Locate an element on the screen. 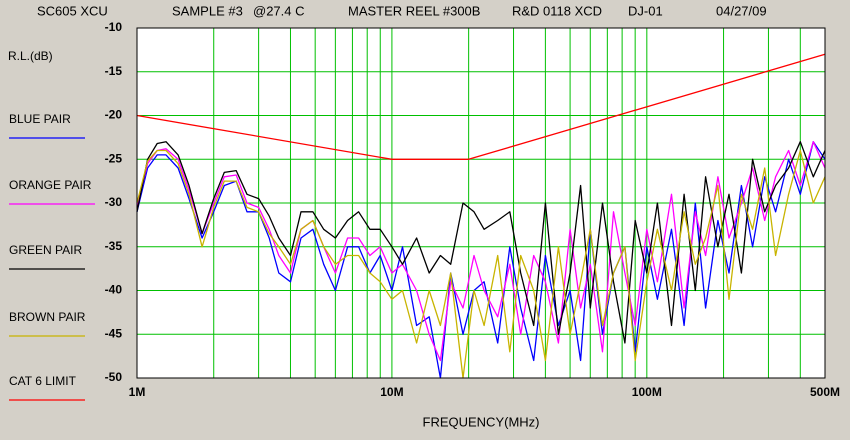 This screenshot has width=850, height=440. y-tick-label: -15 is located at coordinates (114, 71).